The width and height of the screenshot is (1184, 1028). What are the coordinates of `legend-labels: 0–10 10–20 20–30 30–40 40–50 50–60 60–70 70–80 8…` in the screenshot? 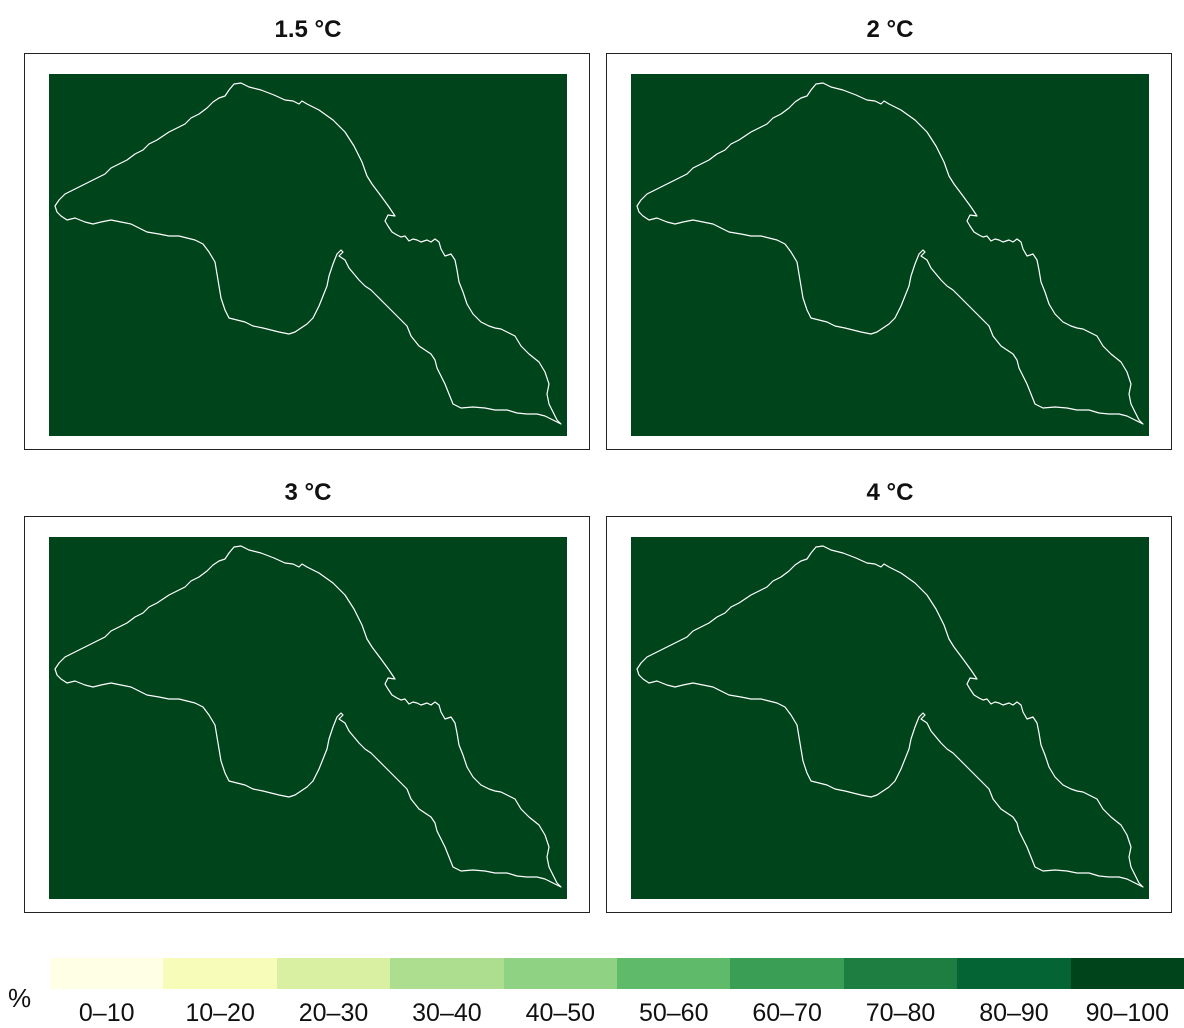 It's located at (617, 1013).